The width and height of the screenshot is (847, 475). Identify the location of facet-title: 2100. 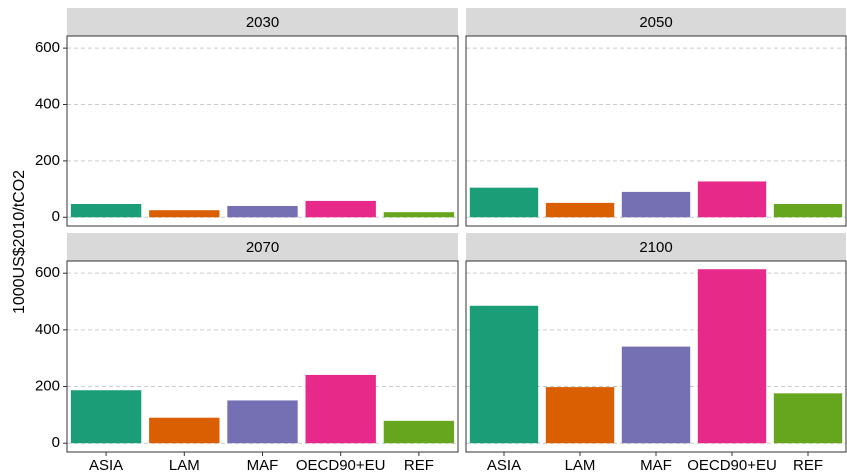
(655, 247).